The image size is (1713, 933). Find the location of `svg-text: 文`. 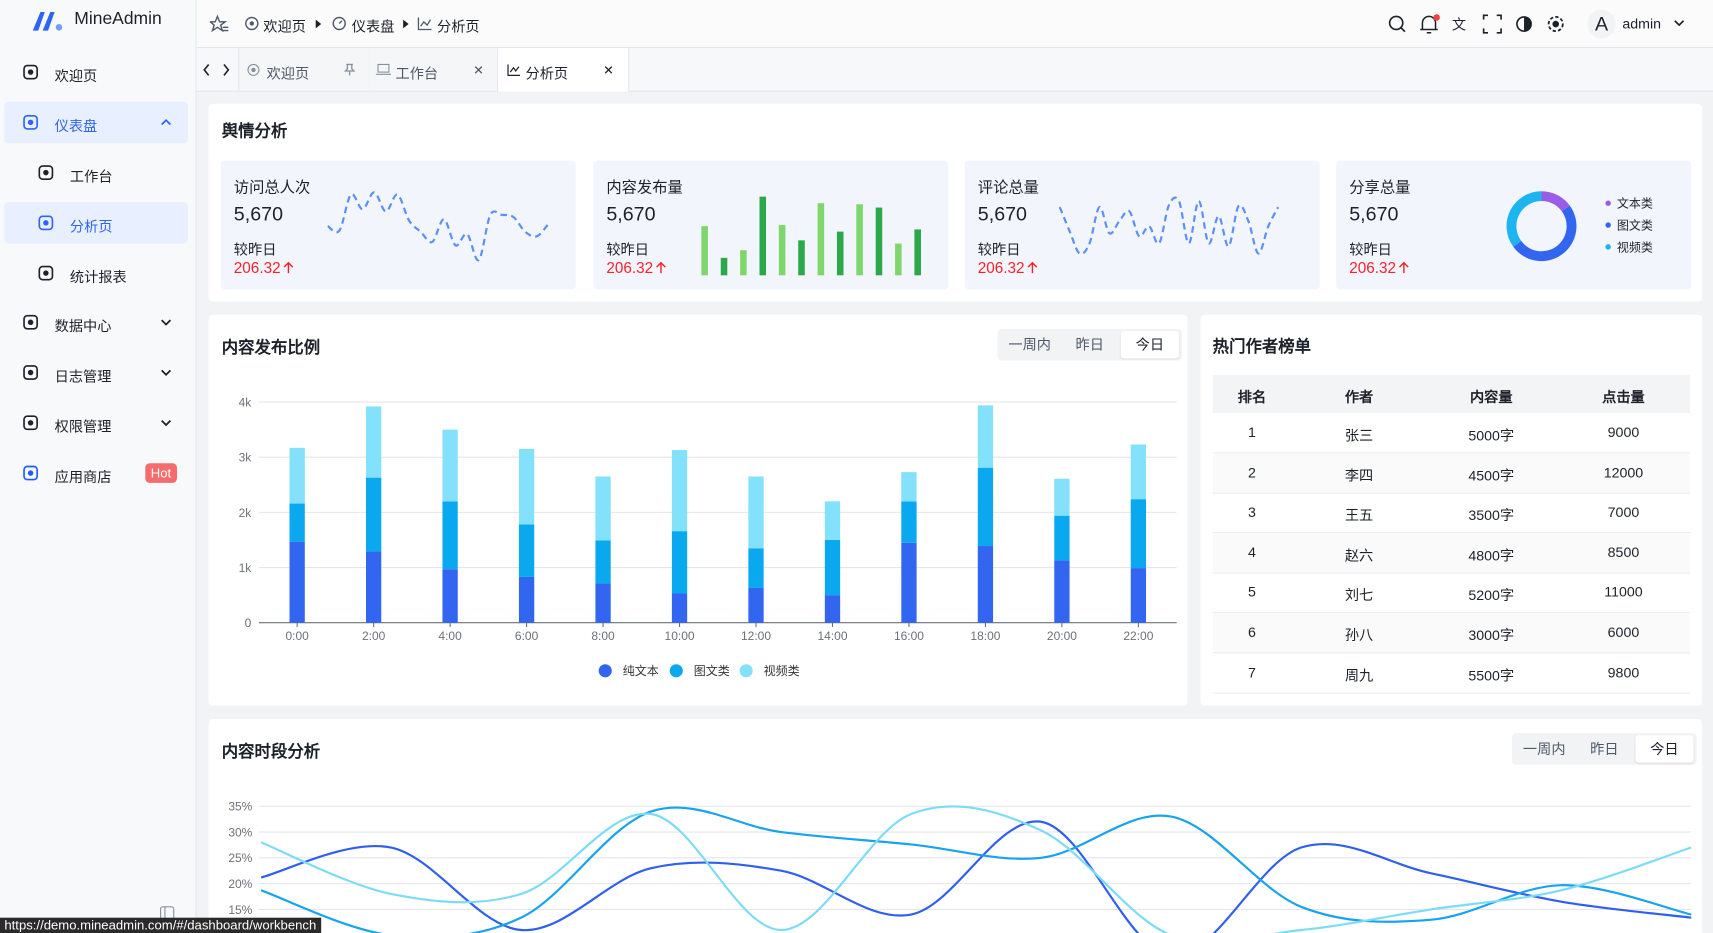

svg-text: 文 is located at coordinates (1459, 25).